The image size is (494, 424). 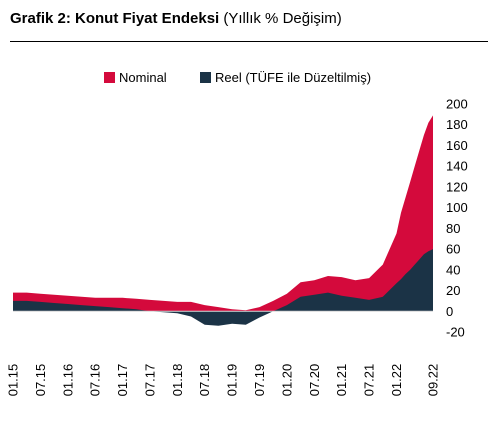 What do you see at coordinates (453, 269) in the screenshot?
I see `y-tick-label: 40` at bounding box center [453, 269].